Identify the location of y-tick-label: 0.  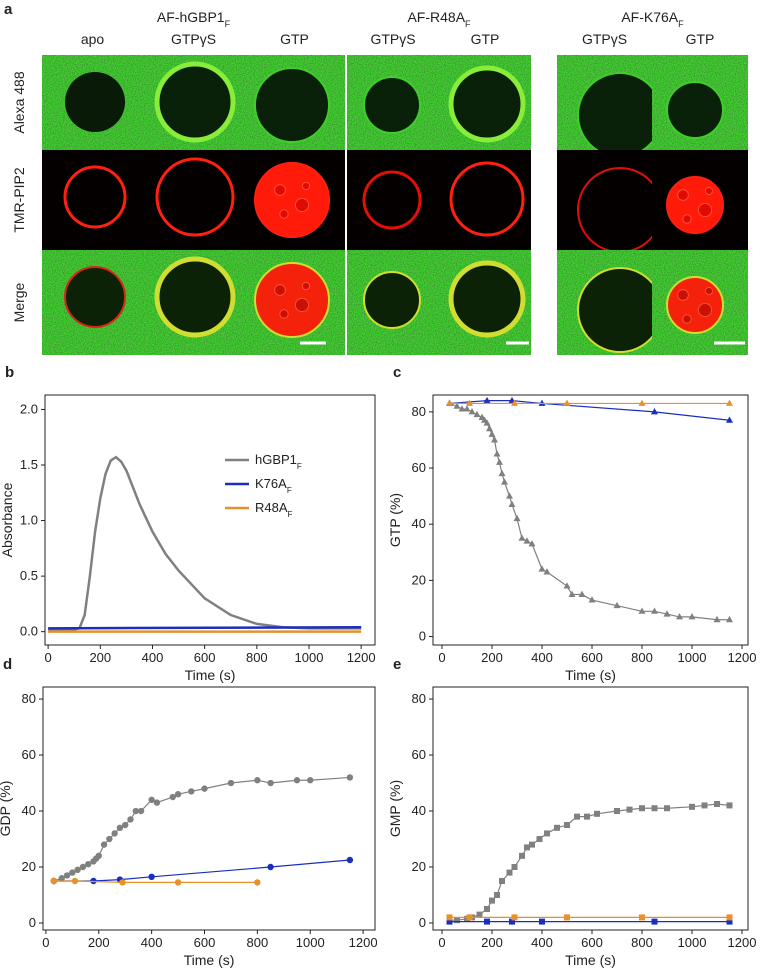
(422, 922).